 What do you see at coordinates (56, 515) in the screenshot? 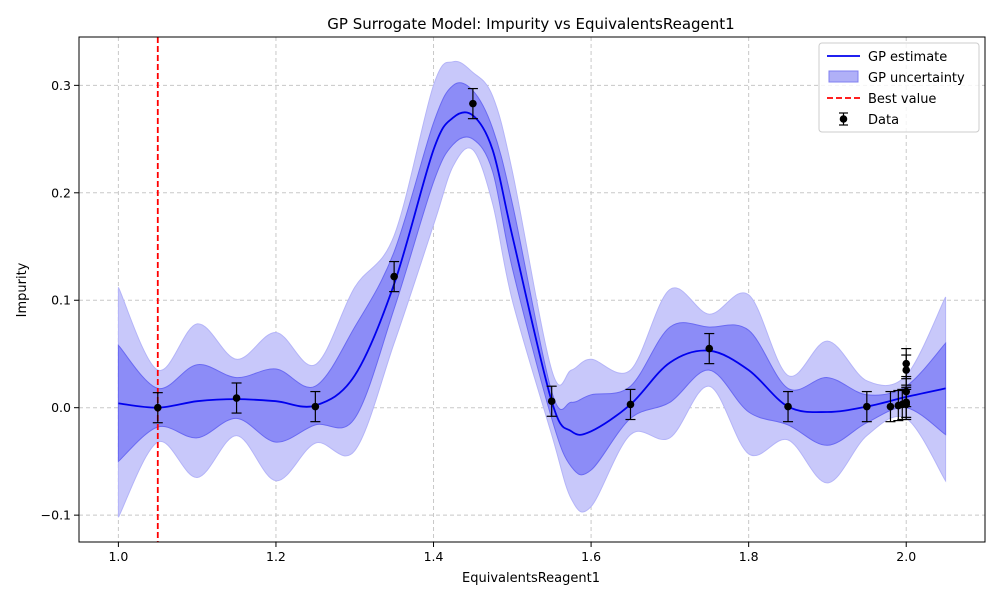
I see `y-tick-label: −0.1` at bounding box center [56, 515].